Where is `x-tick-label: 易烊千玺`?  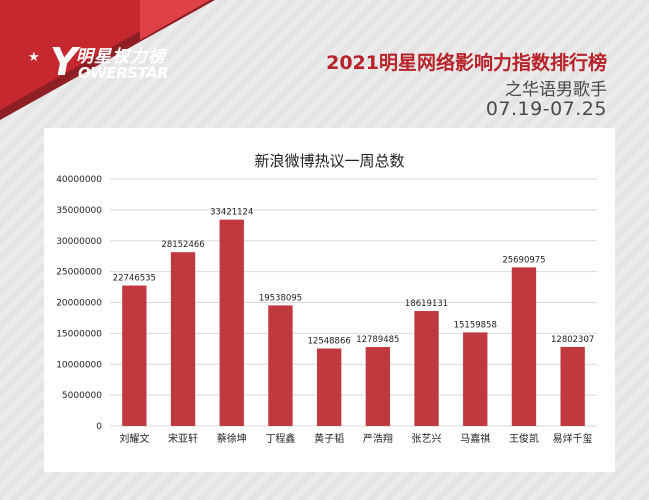
x-tick-label: 易烊千玺 is located at coordinates (573, 438).